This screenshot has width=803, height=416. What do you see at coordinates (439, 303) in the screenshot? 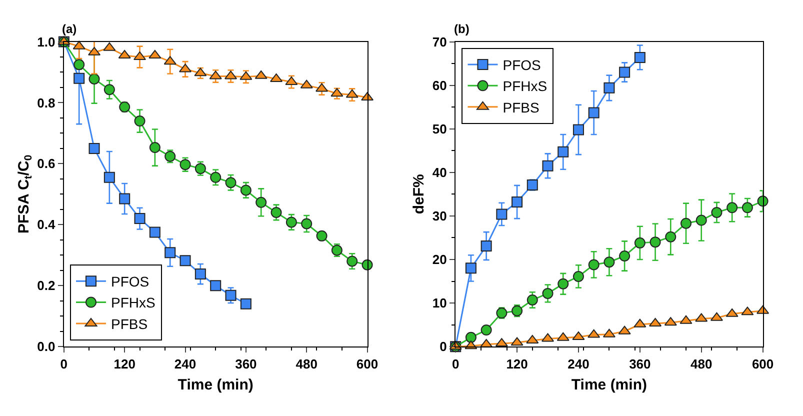
I see `y-tick-label: 10` at bounding box center [439, 303].